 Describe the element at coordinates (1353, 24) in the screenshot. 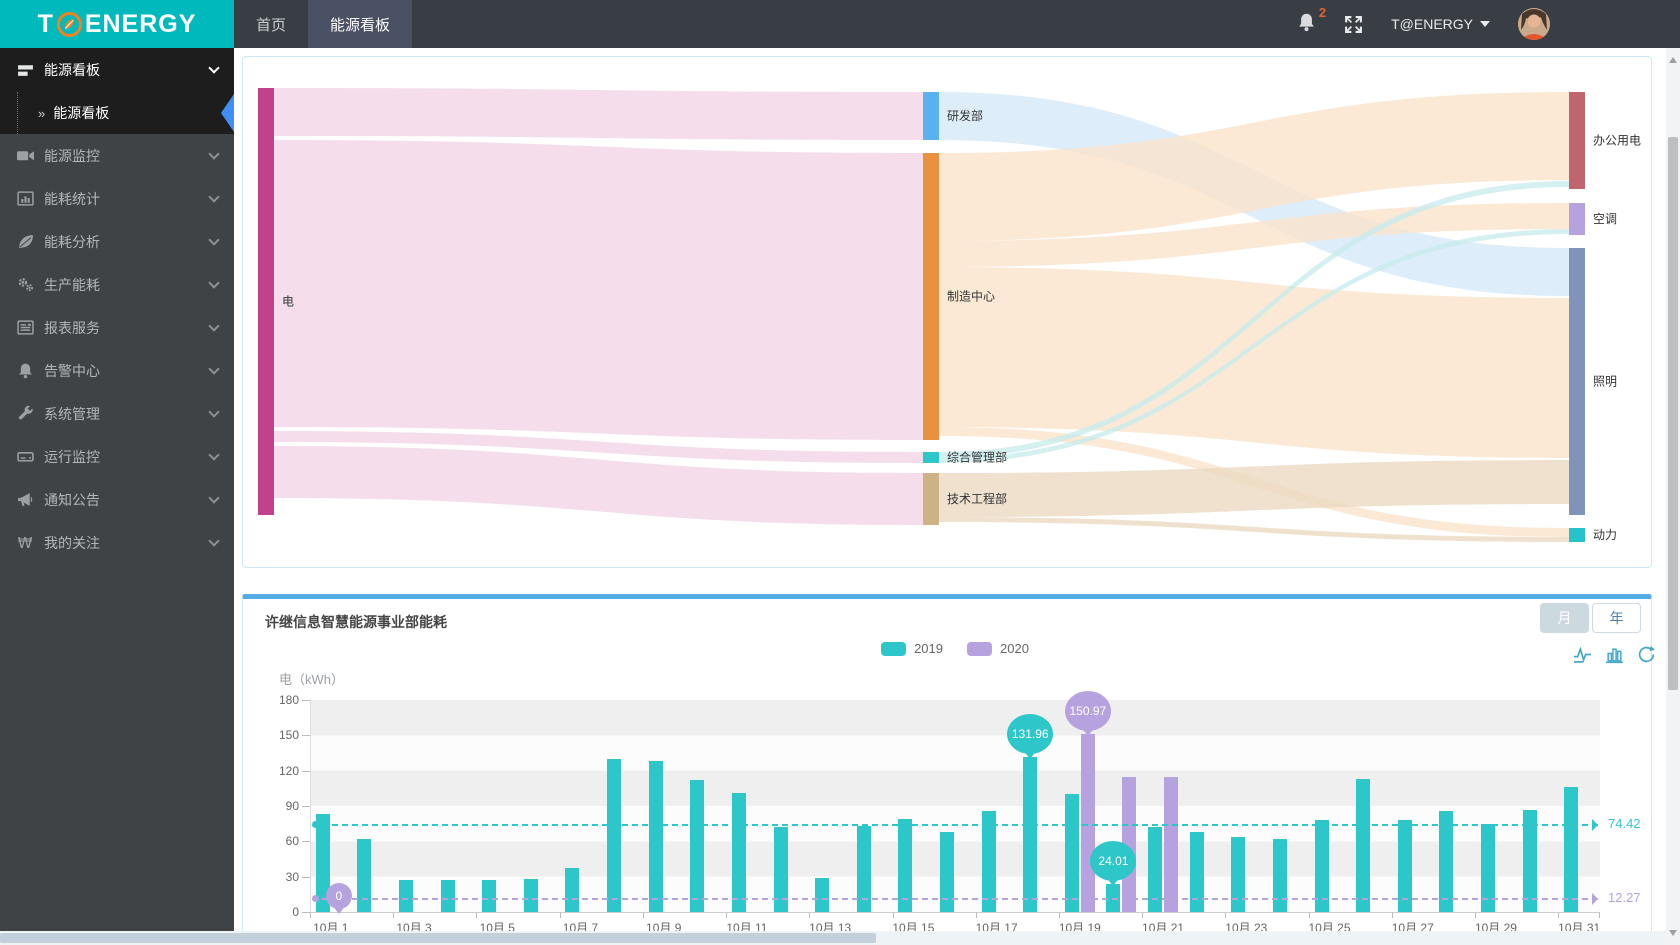

I see `fullscreen-icon` at that location.